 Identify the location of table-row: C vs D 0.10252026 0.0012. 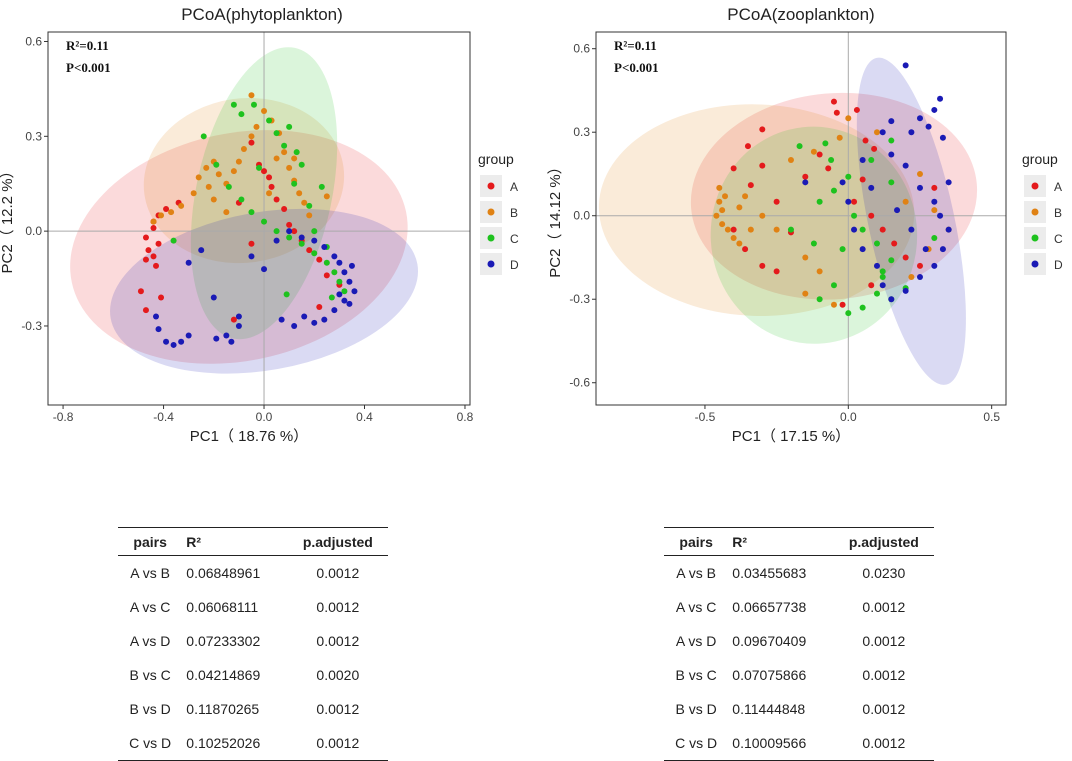
(253, 743).